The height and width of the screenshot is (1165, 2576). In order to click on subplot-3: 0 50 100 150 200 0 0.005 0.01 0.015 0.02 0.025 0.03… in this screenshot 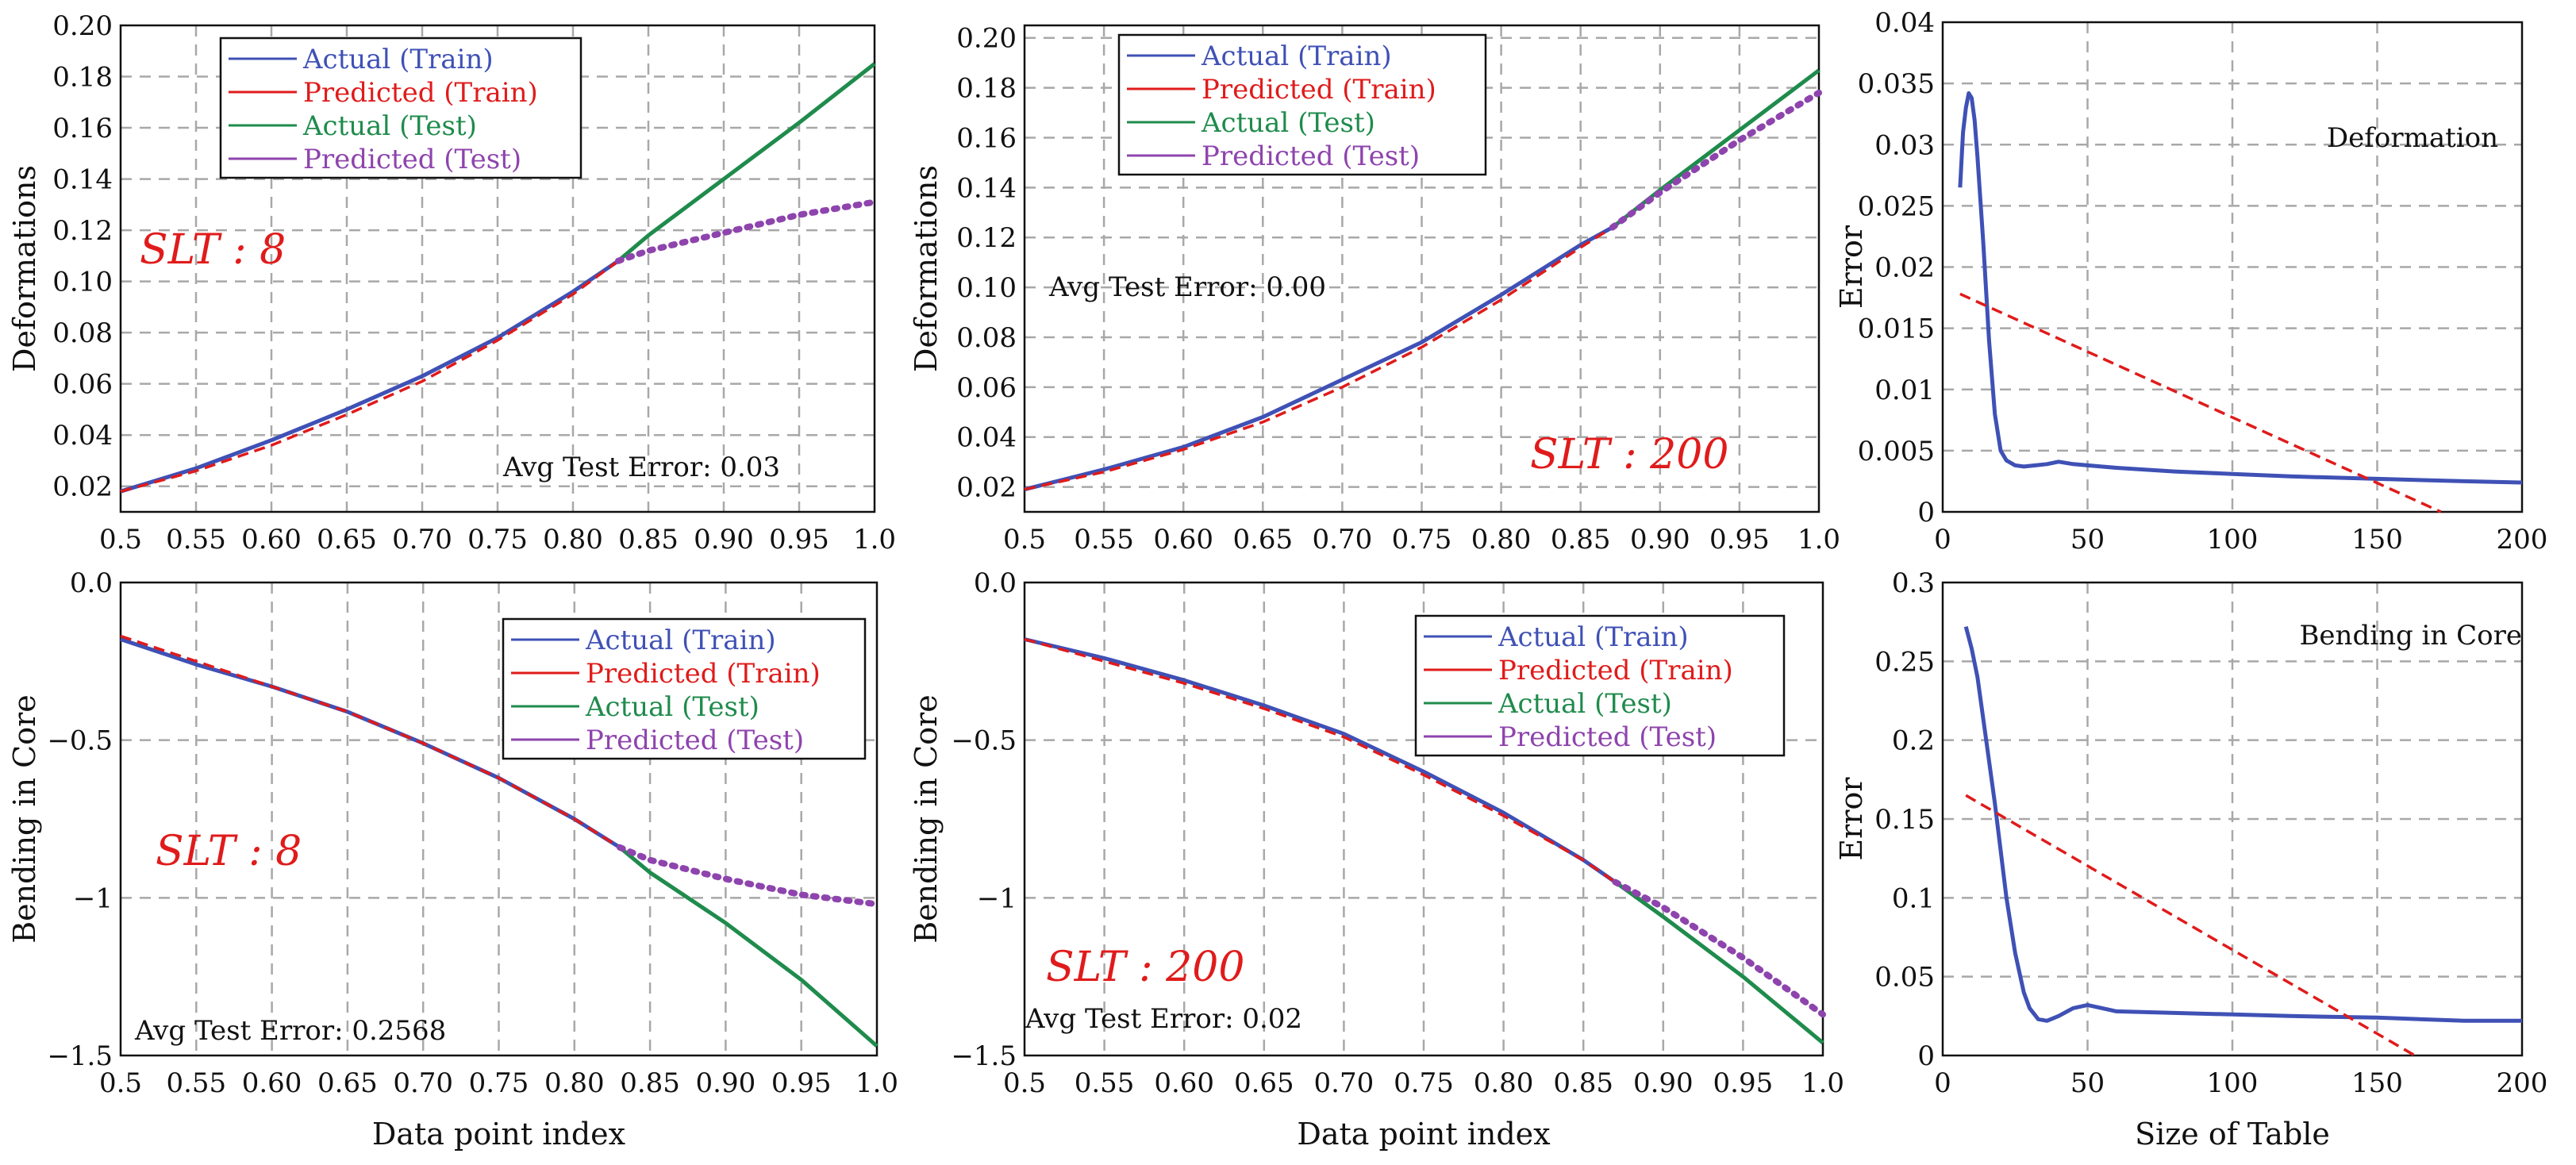, I will do `click(2190, 281)`.